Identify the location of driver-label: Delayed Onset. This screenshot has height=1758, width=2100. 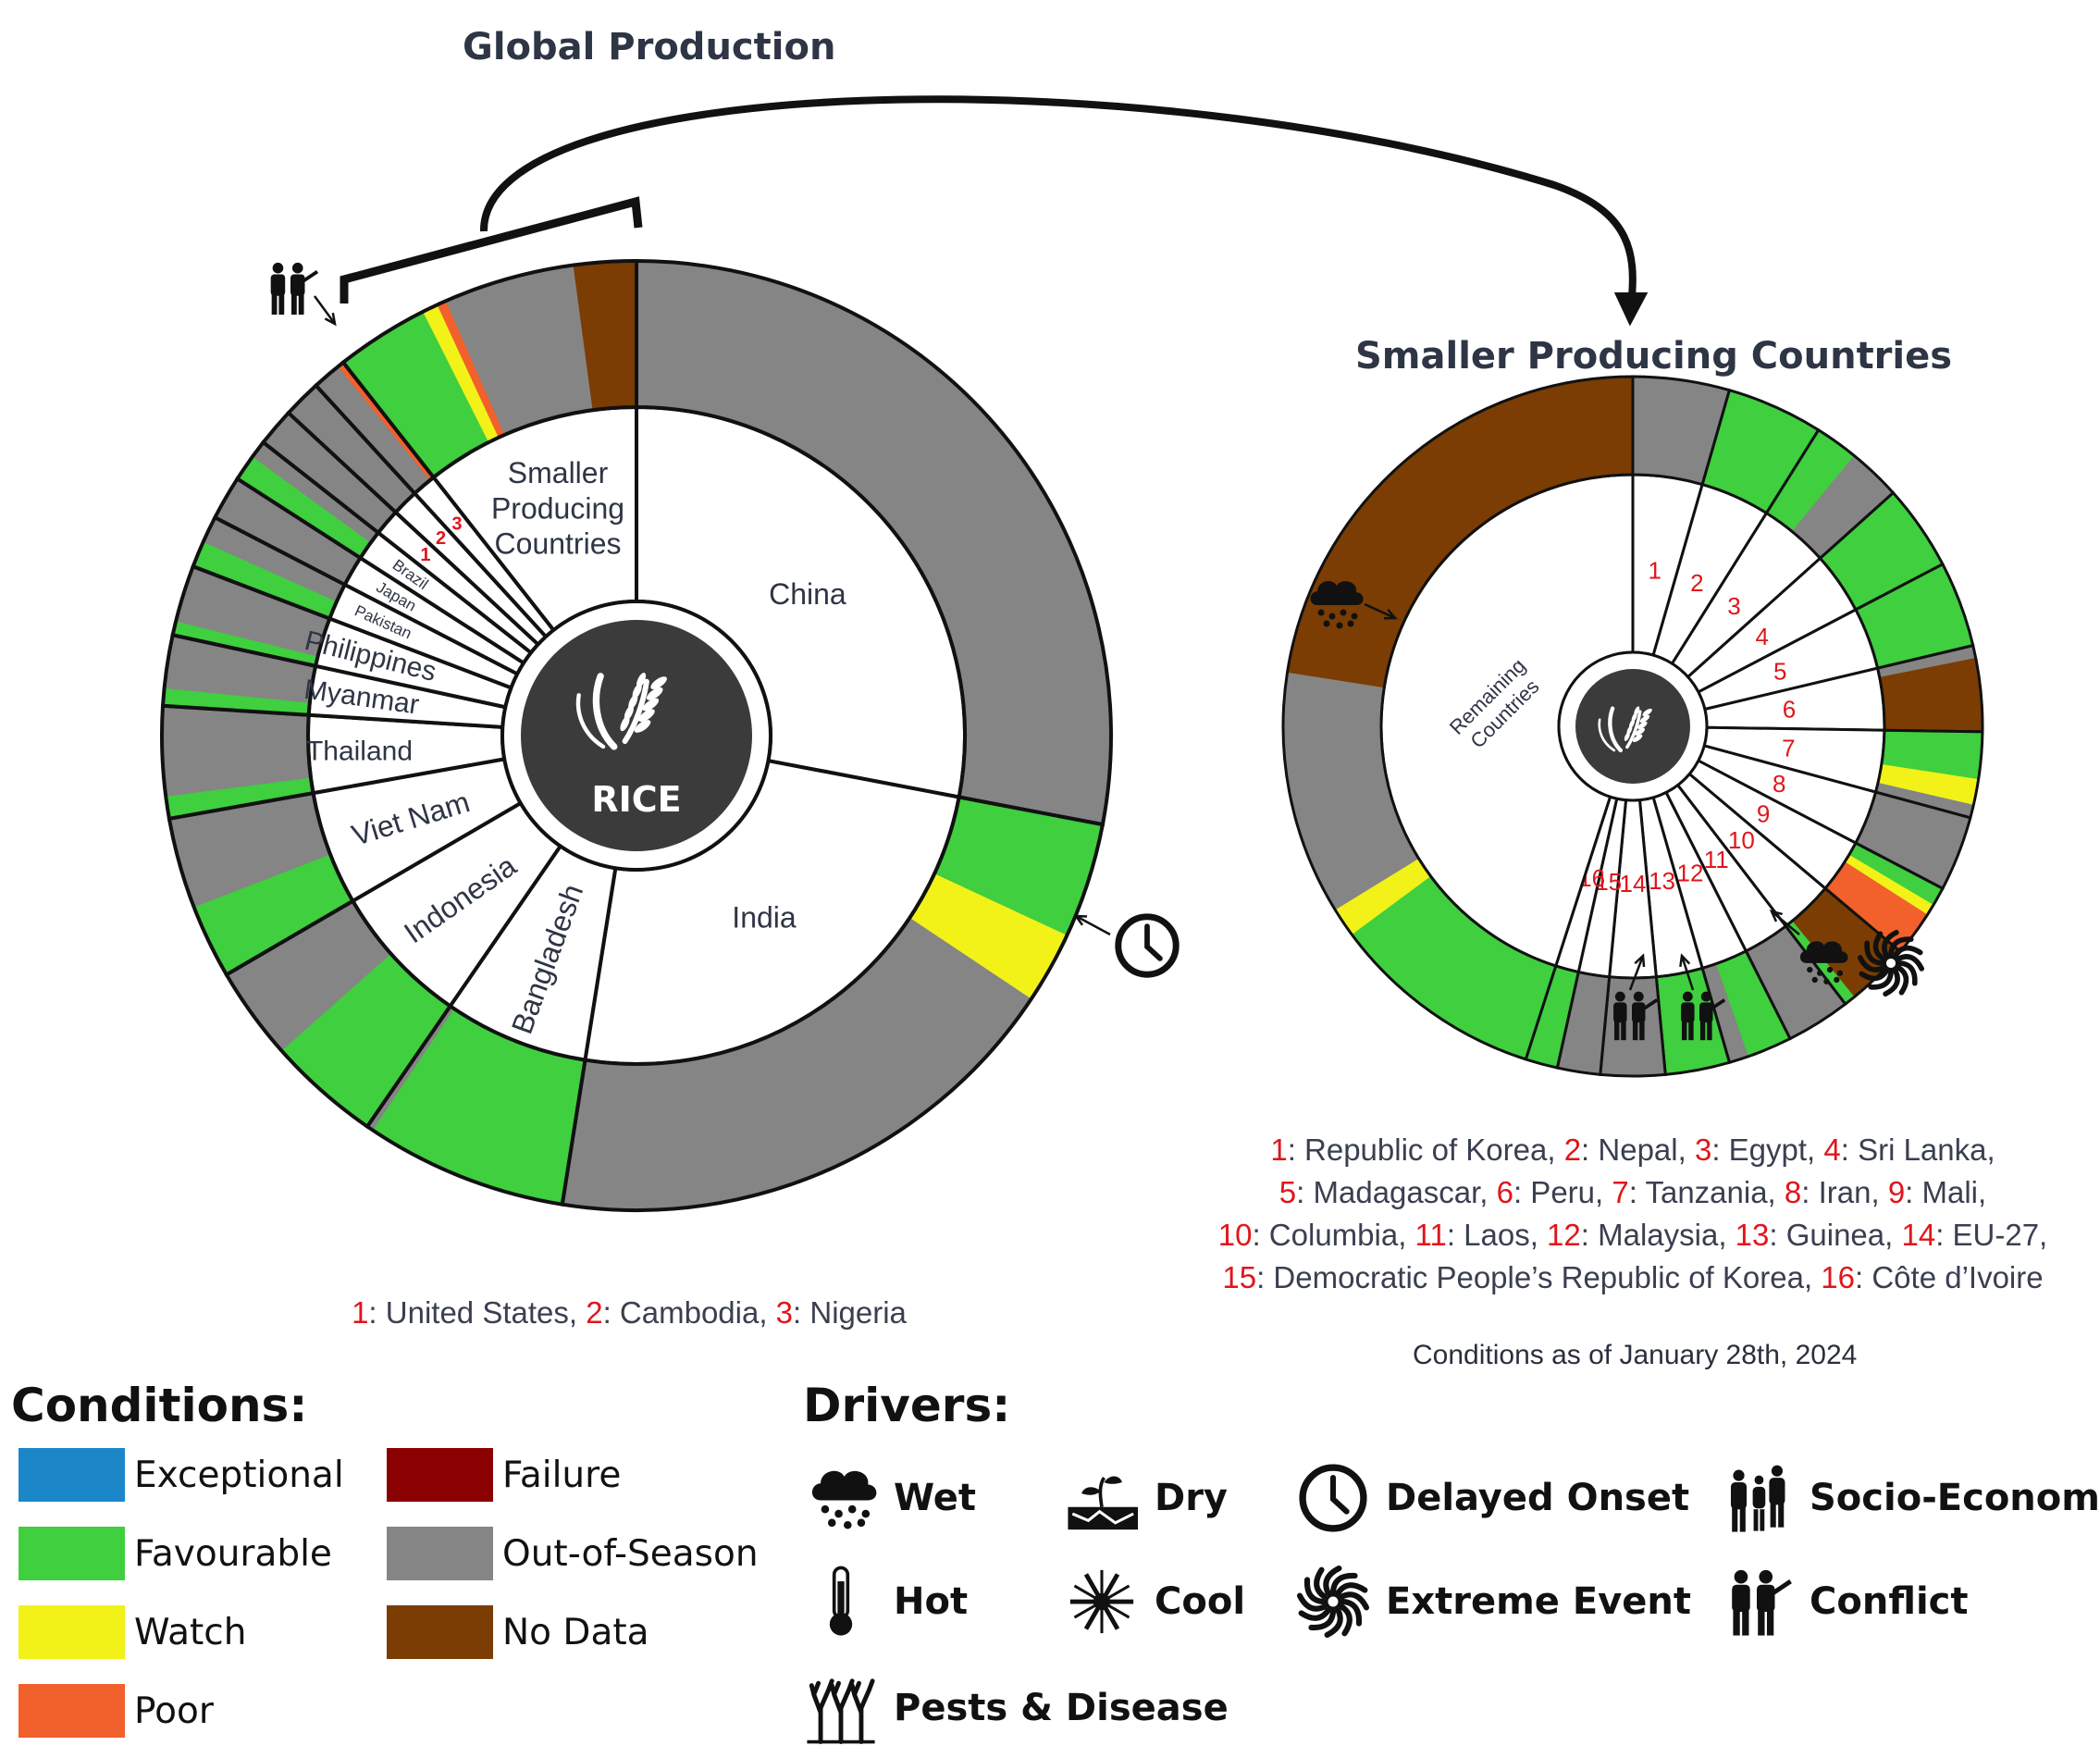
(1538, 1498).